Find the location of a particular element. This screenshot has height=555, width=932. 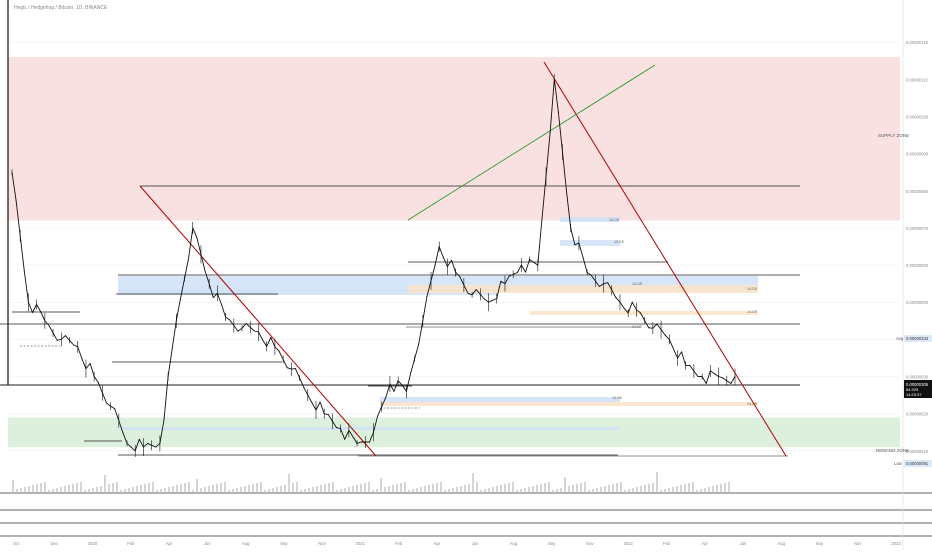

x-tick-label-16: 2022 is located at coordinates (629, 543).